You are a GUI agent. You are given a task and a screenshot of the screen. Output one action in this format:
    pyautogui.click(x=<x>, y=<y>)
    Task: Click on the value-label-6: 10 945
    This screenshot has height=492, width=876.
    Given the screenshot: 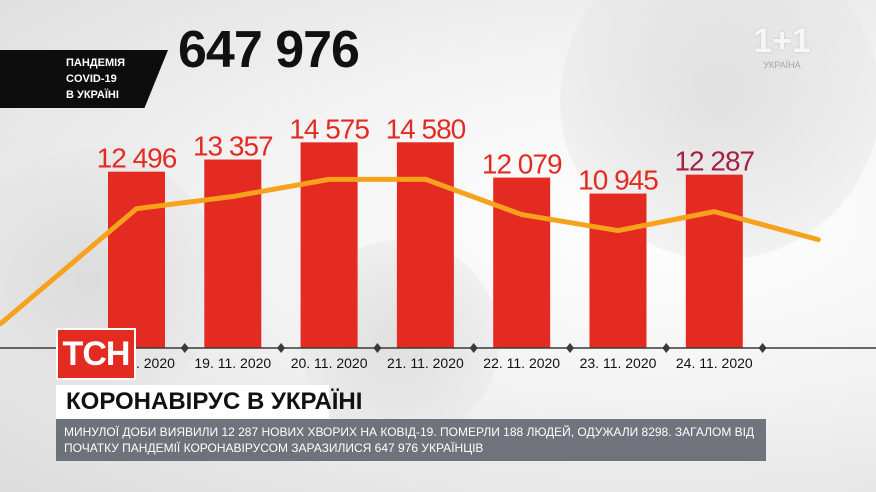 What is the action you would take?
    pyautogui.click(x=618, y=180)
    